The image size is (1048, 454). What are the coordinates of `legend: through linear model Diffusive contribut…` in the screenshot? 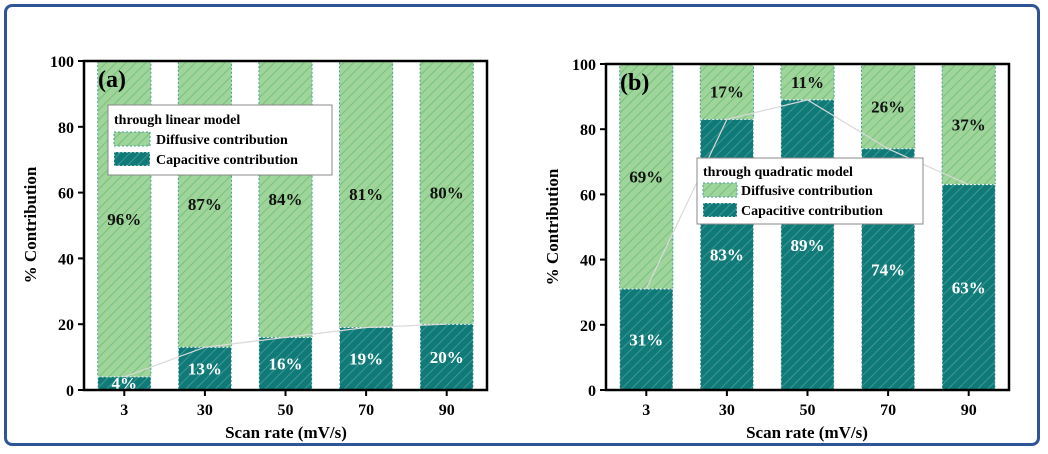 It's located at (220, 140).